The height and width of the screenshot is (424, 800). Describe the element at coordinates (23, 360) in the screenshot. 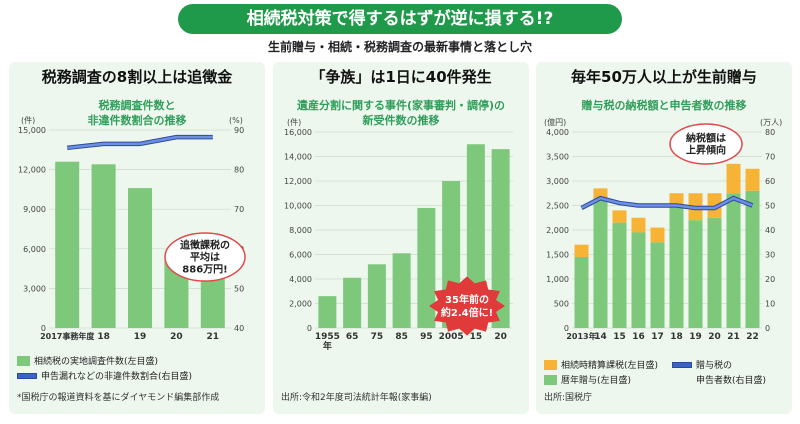

I see `legend-swatch-bar` at that location.